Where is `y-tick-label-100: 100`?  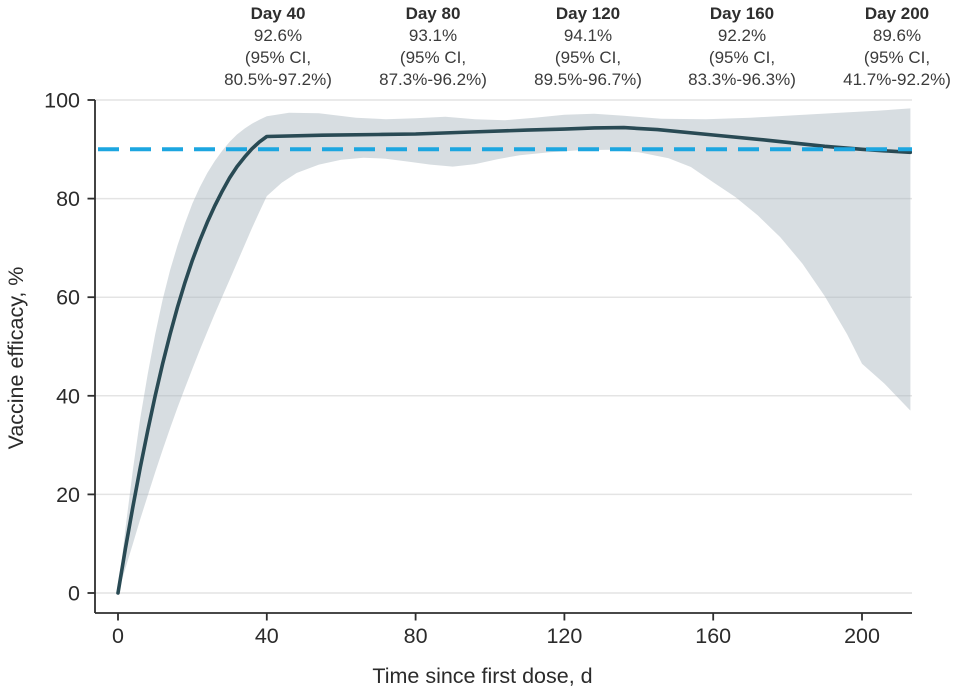 y-tick-label-100: 100 is located at coordinates (62, 101).